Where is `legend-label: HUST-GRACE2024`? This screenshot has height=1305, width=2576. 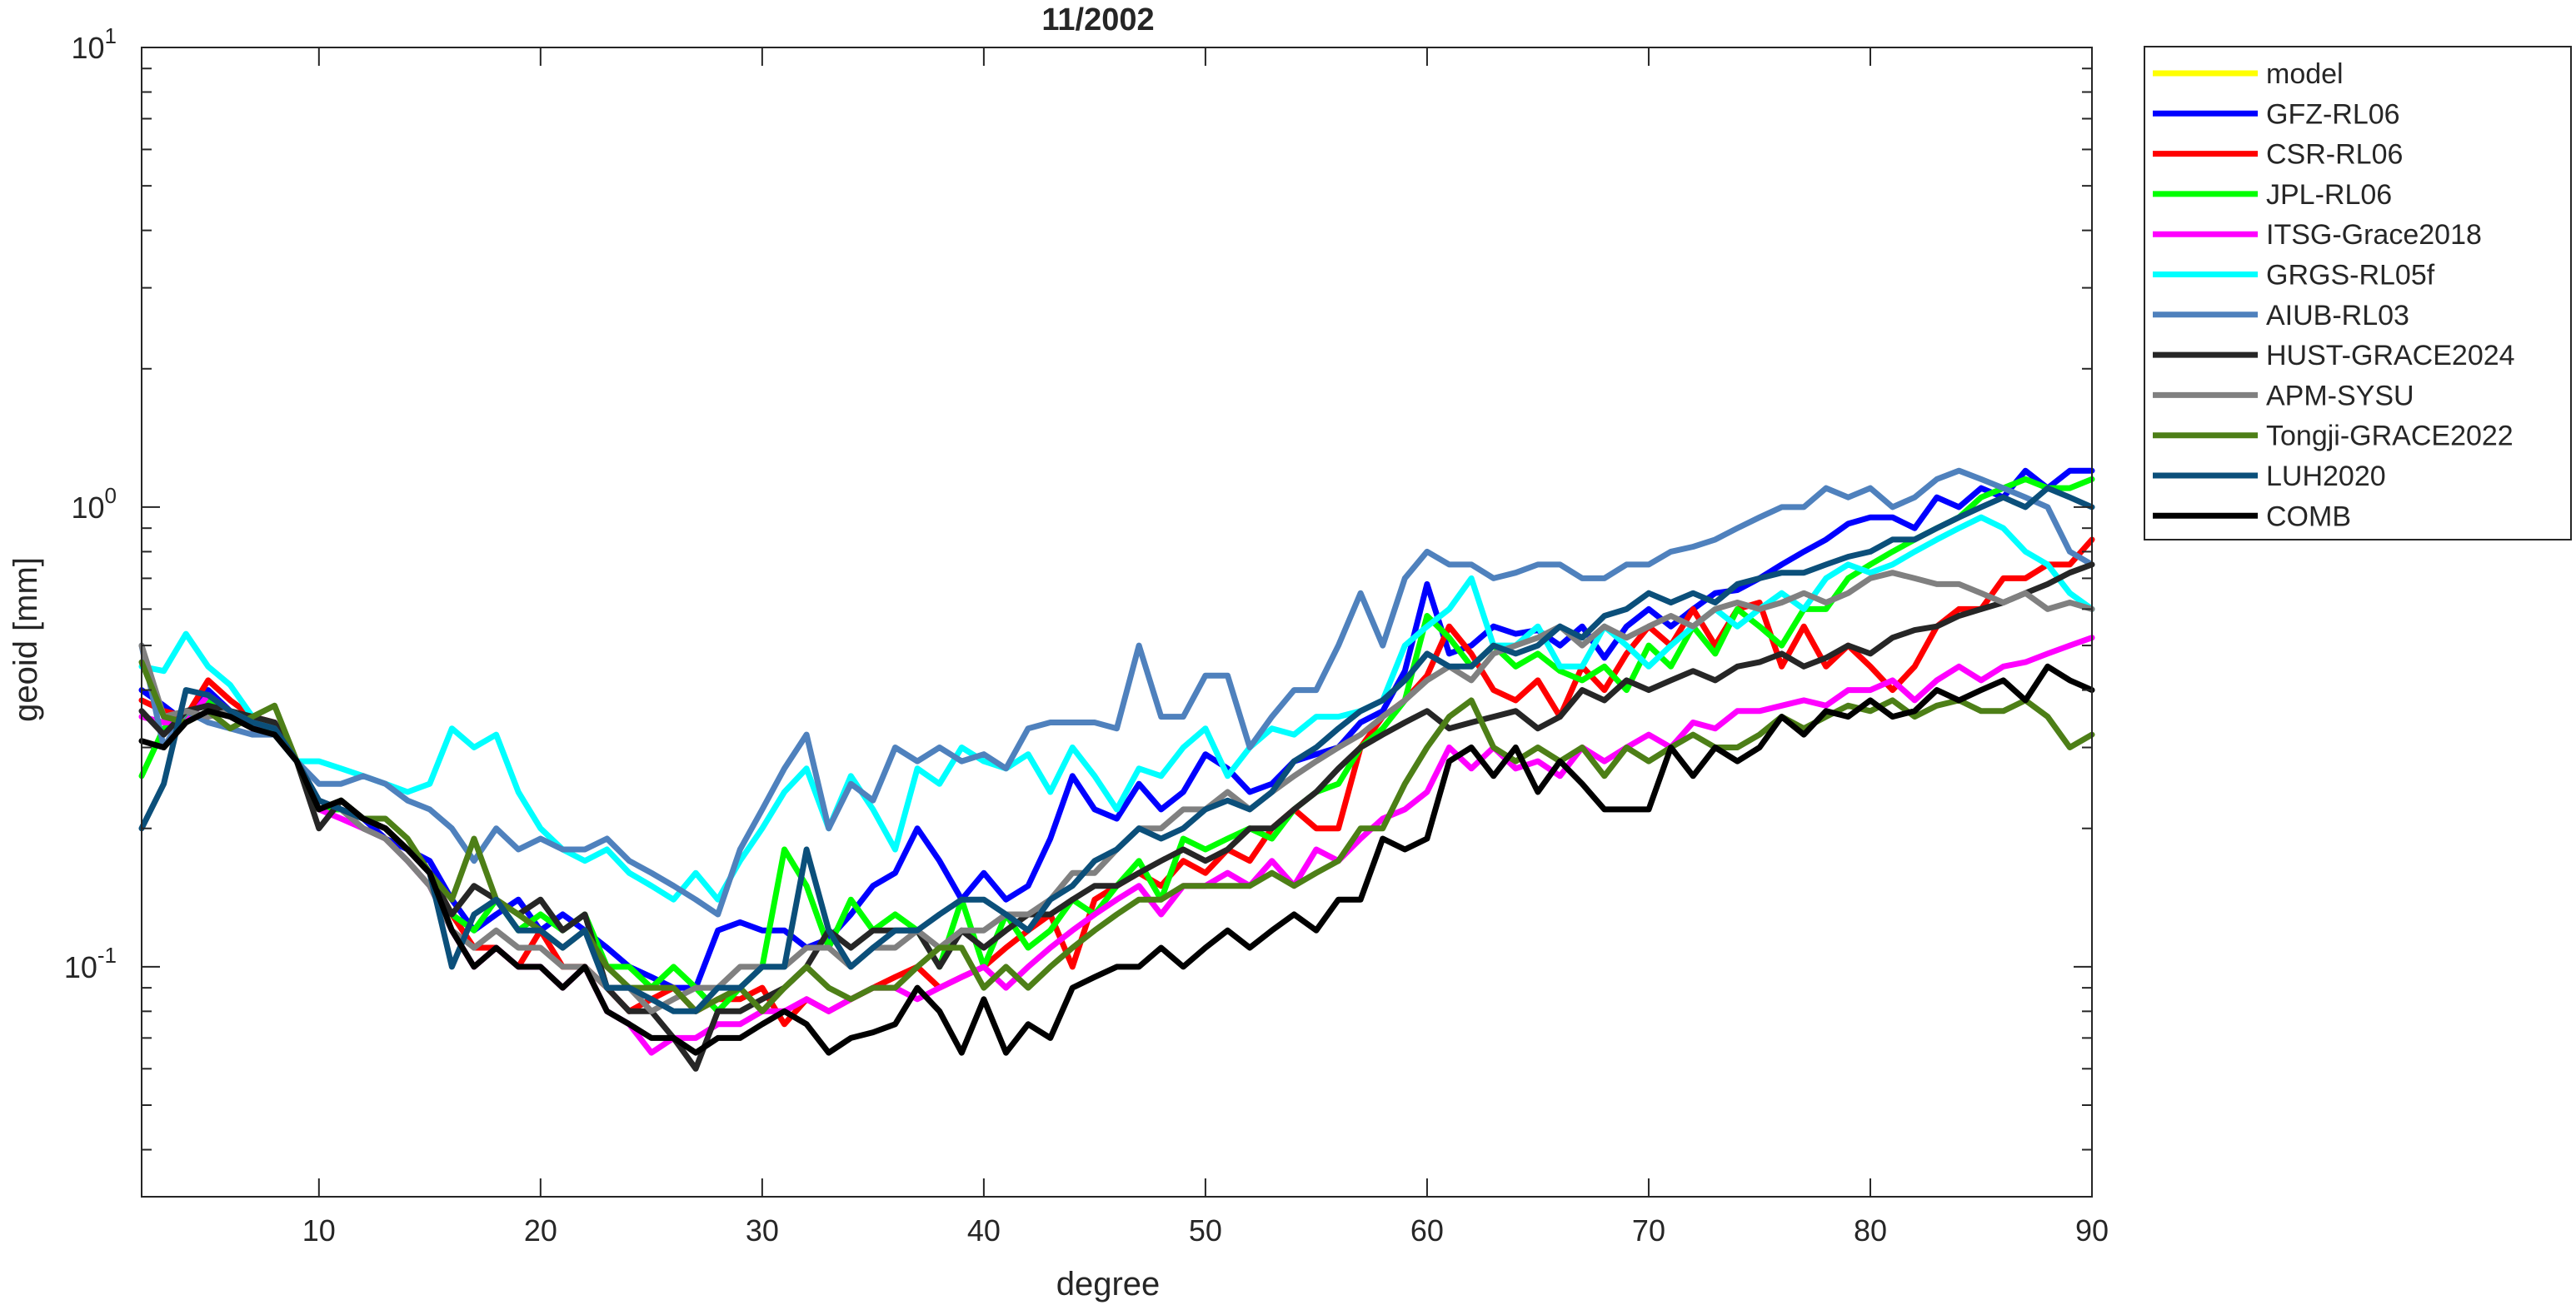
legend-label: HUST-GRACE2024 is located at coordinates (2390, 355).